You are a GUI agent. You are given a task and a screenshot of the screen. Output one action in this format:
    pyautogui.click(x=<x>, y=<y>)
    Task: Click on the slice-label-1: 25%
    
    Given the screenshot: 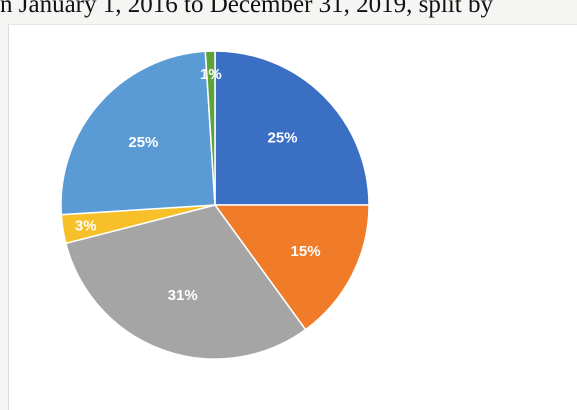 What is the action you would take?
    pyautogui.click(x=282, y=137)
    